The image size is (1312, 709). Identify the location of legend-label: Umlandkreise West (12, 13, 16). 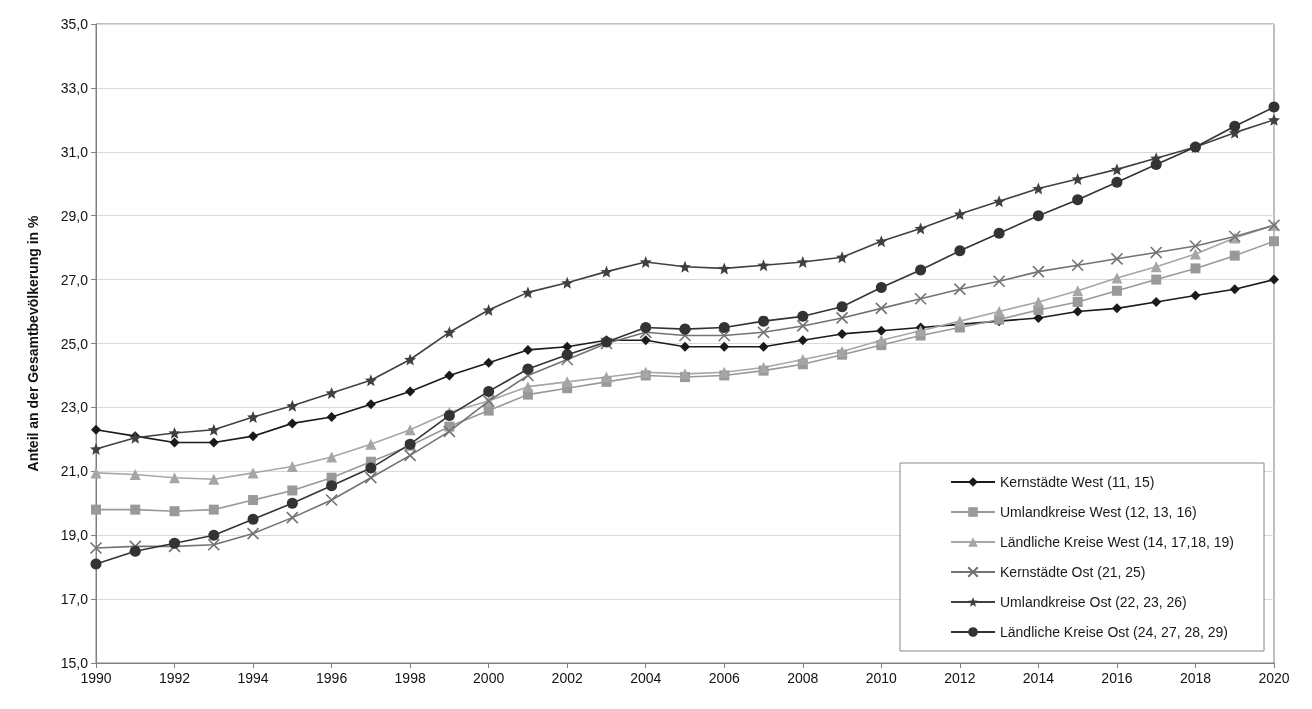
(1098, 512).